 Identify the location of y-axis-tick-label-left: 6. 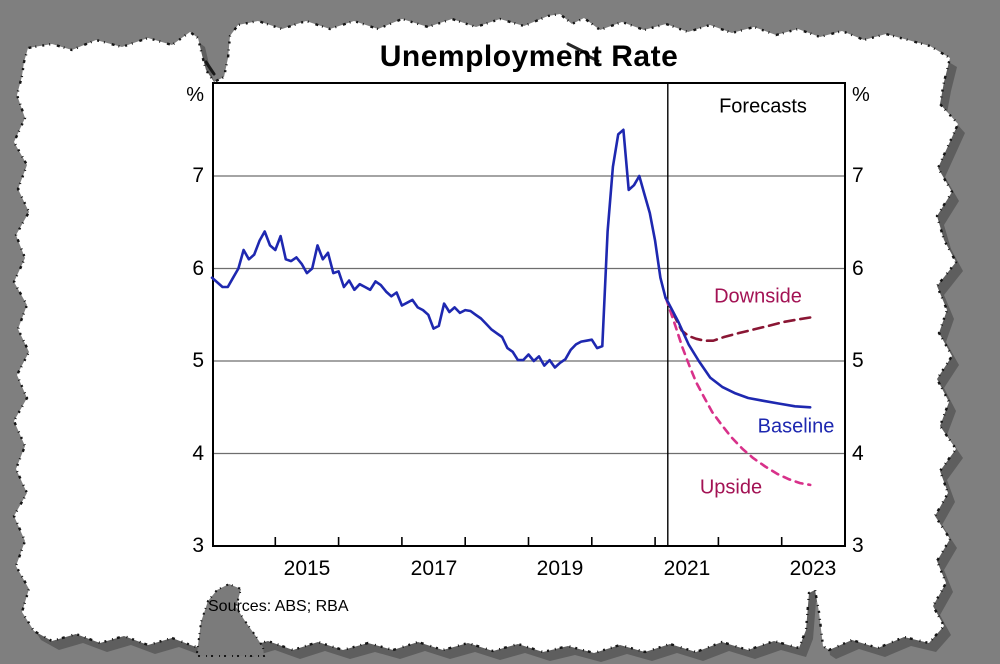
(198, 268).